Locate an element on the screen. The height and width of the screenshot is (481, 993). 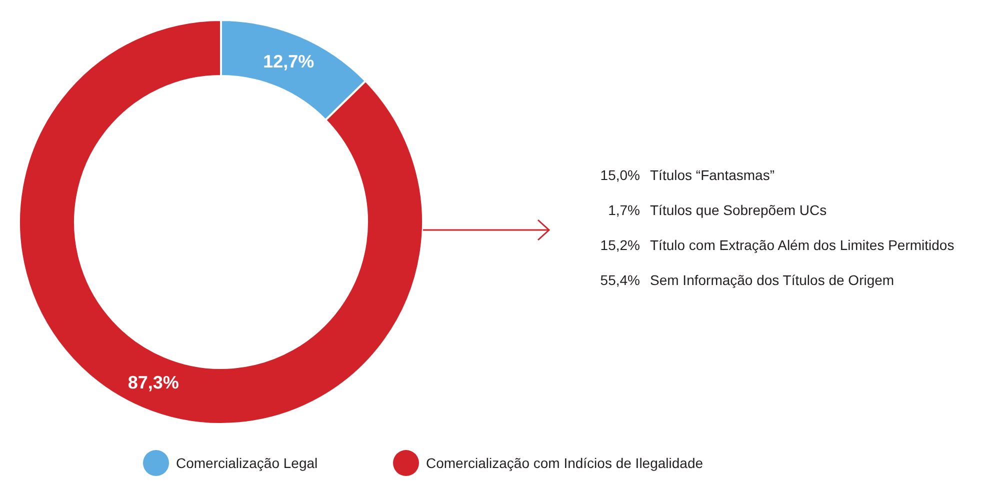
legend-label: Comercialização Legal is located at coordinates (247, 463).